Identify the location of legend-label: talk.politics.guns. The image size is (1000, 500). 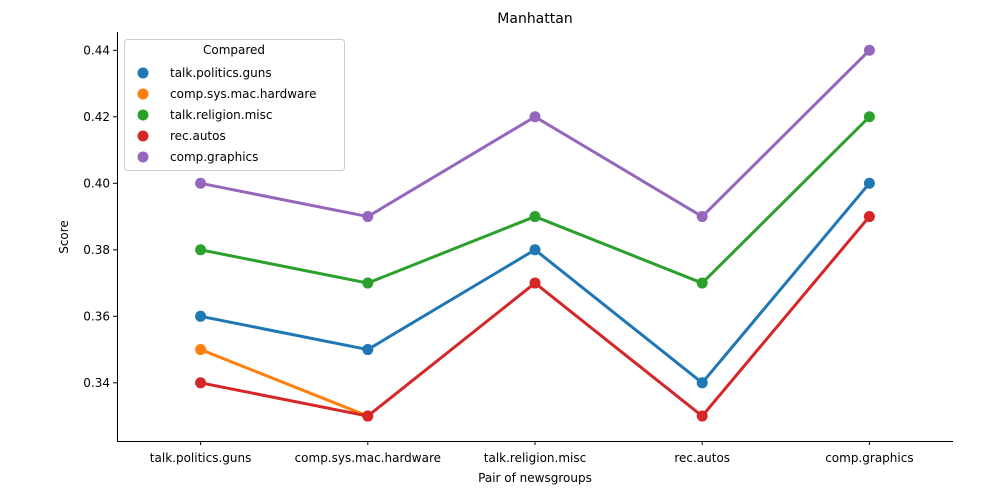
(221, 73).